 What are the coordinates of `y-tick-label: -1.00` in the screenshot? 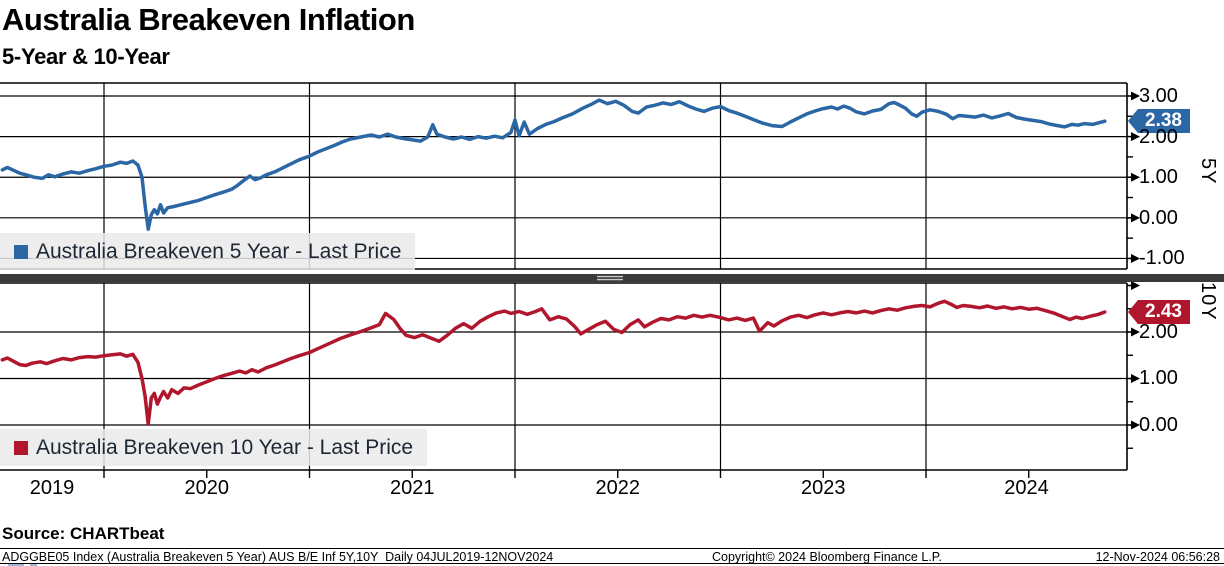 It's located at (1162, 258).